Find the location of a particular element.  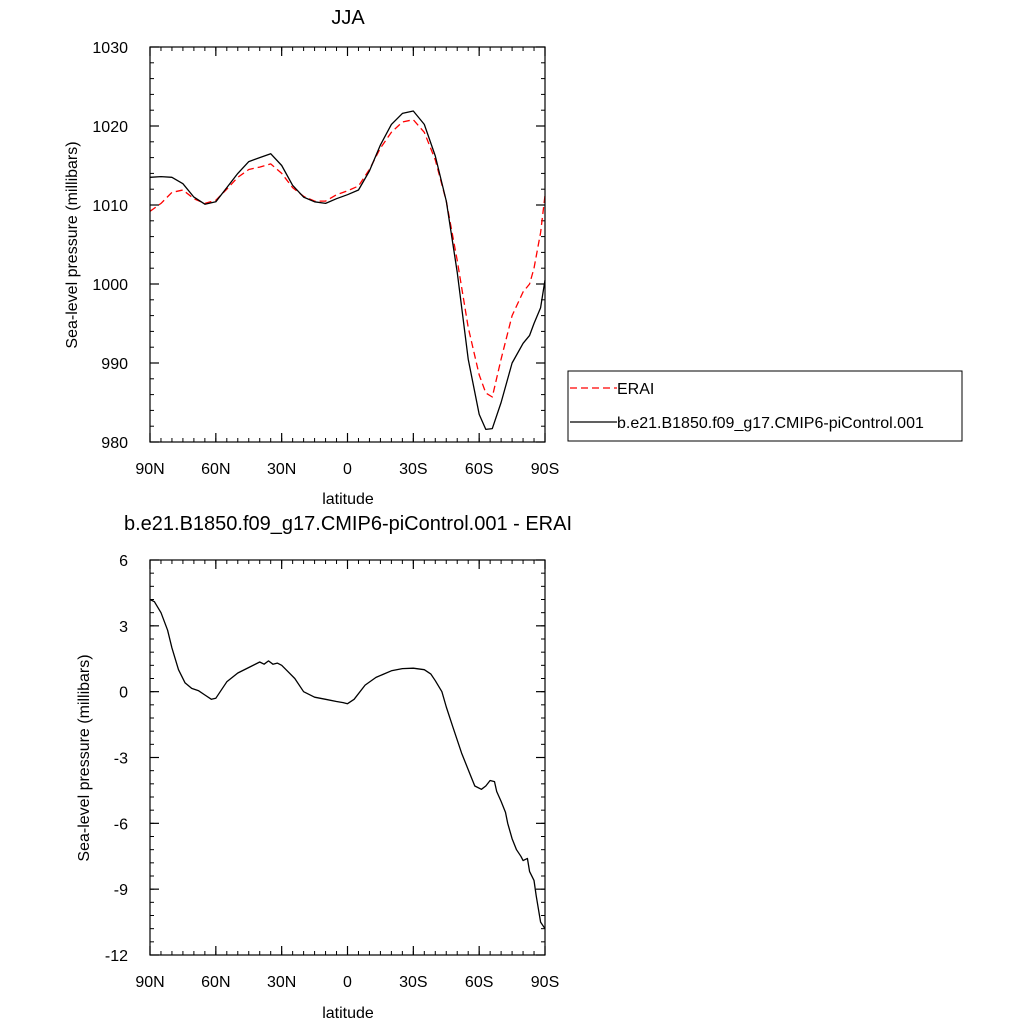

top-y-tick-label: 1020 is located at coordinates (110, 127).